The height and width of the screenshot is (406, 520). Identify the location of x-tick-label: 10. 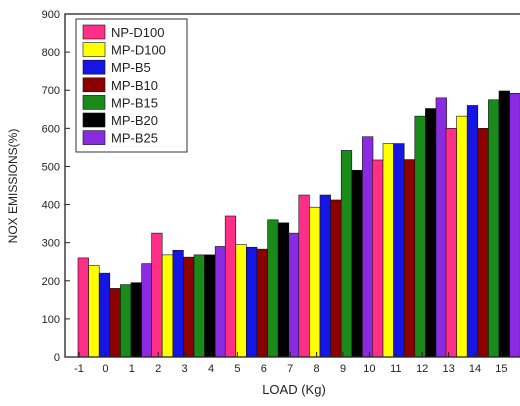
(369, 369).